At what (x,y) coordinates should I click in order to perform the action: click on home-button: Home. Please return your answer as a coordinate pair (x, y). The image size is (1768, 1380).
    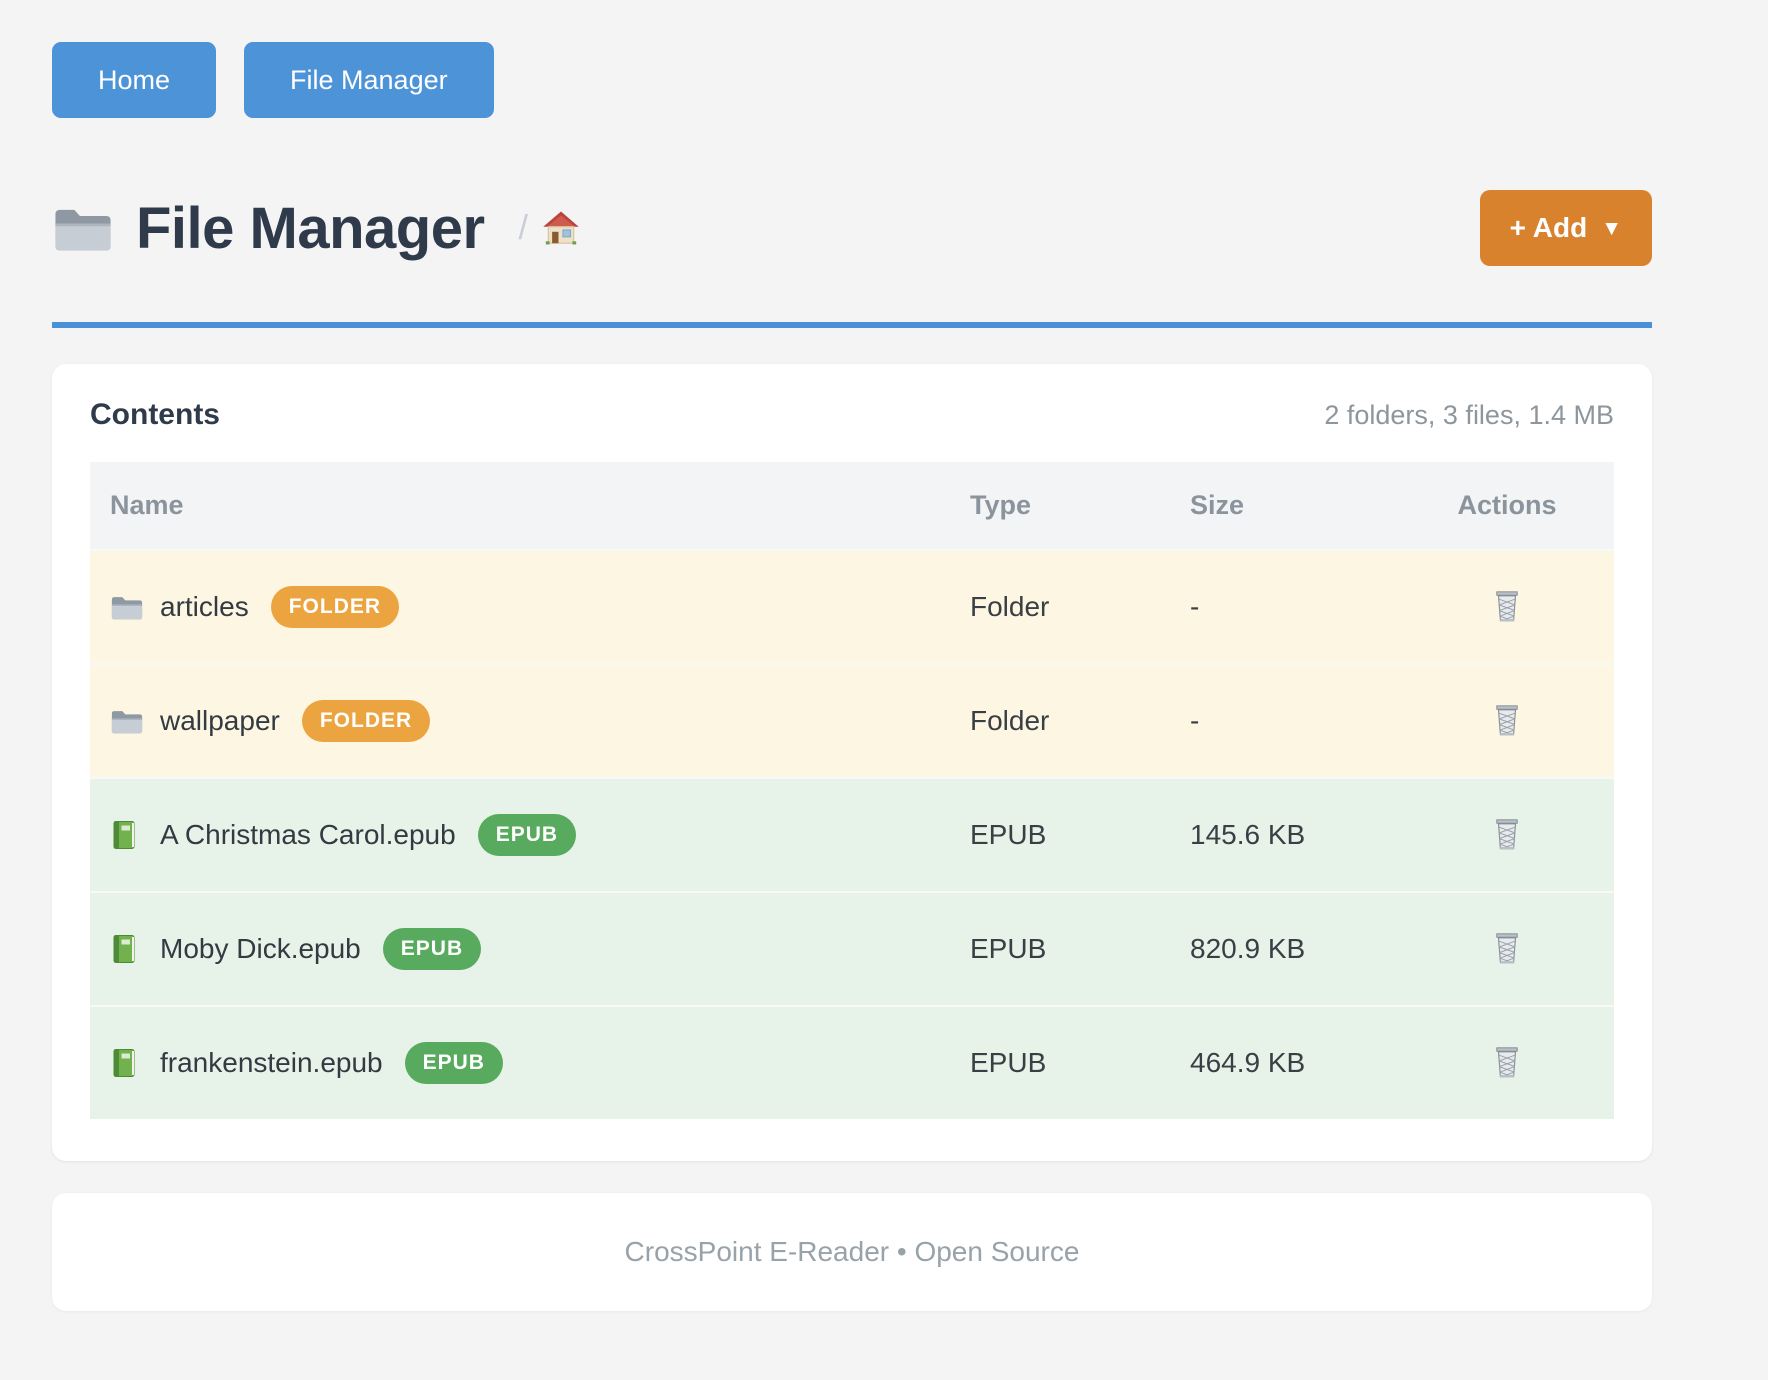
    Looking at the image, I should click on (134, 80).